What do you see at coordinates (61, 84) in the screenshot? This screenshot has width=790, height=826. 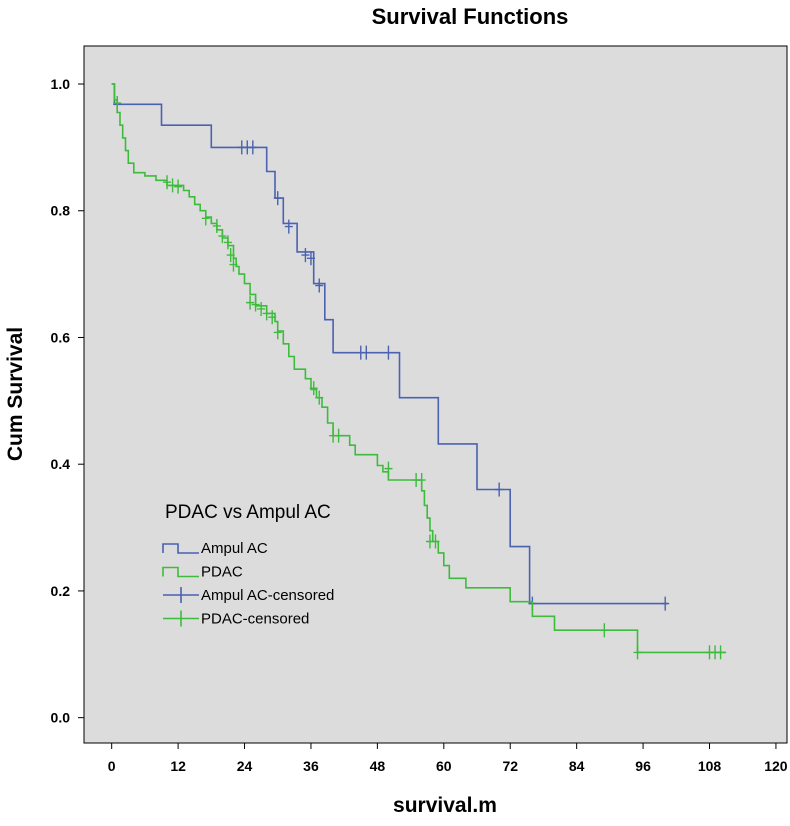 I see `y-tick-label: 1.0` at bounding box center [61, 84].